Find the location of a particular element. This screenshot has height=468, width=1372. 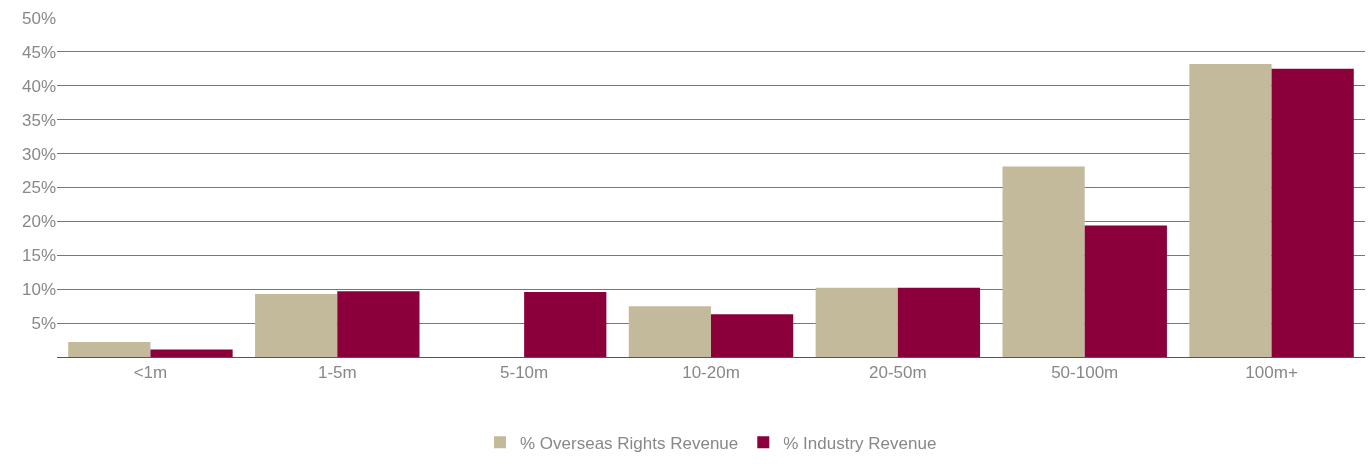

x-tick-label: 10-20m is located at coordinates (711, 373).